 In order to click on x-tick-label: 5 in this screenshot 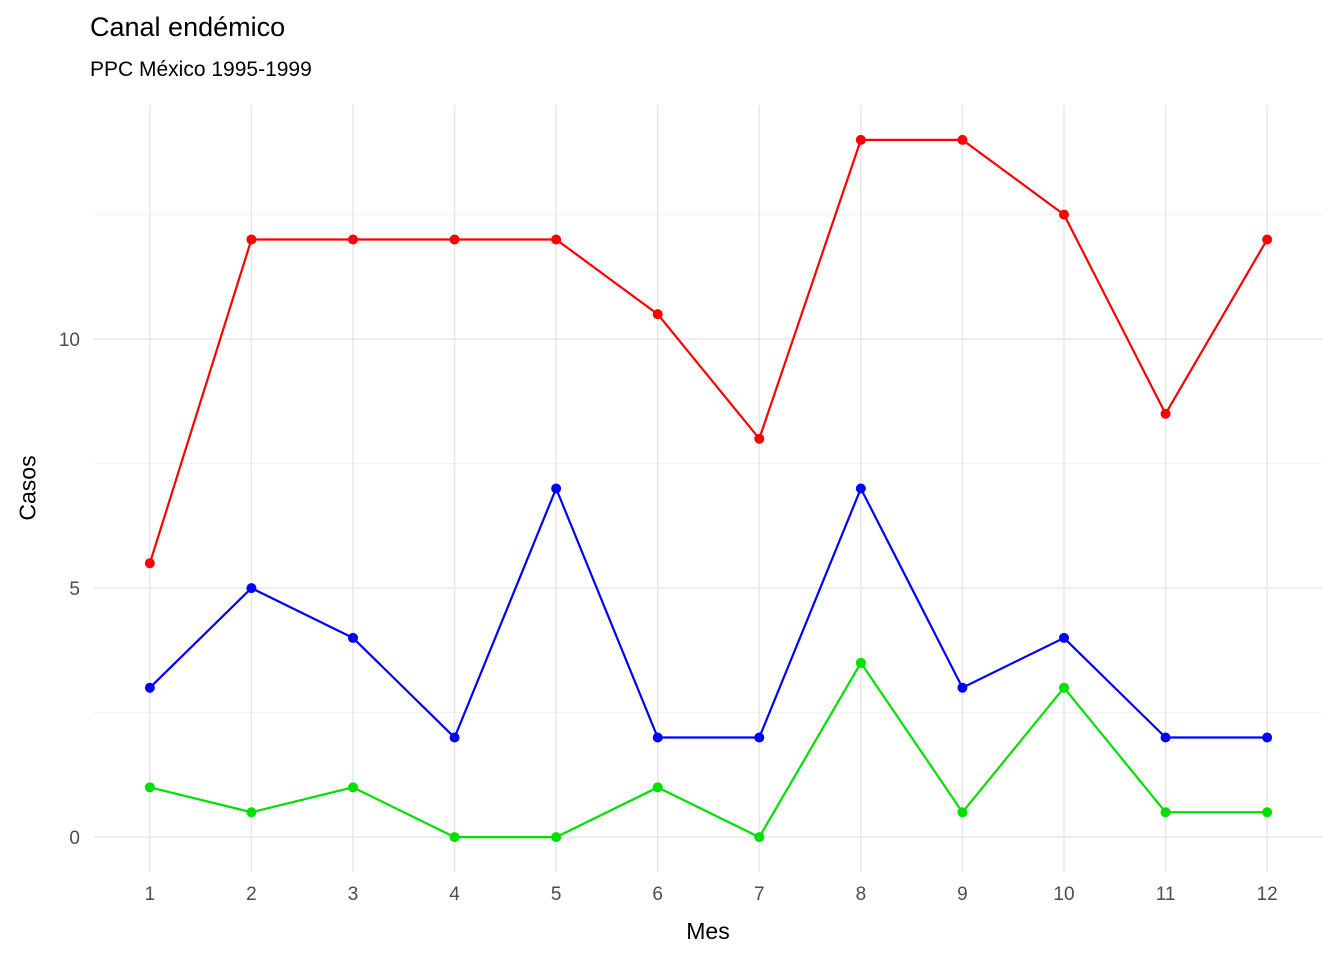, I will do `click(556, 894)`.